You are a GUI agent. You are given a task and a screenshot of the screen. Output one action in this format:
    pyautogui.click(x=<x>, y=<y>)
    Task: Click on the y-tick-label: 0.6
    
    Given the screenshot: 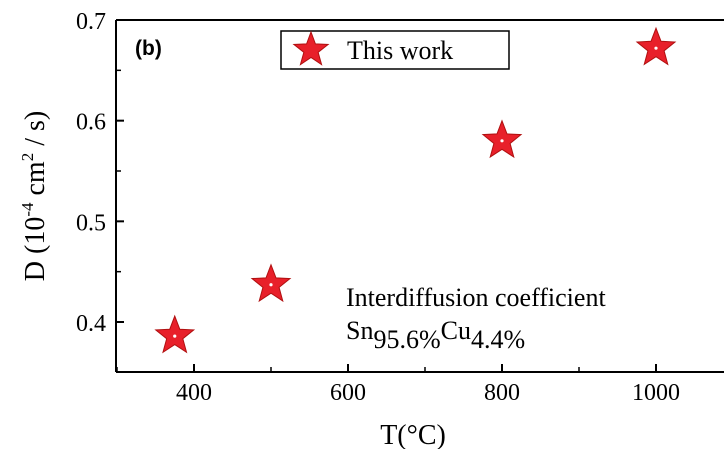 What is the action you would take?
    pyautogui.click(x=91, y=123)
    